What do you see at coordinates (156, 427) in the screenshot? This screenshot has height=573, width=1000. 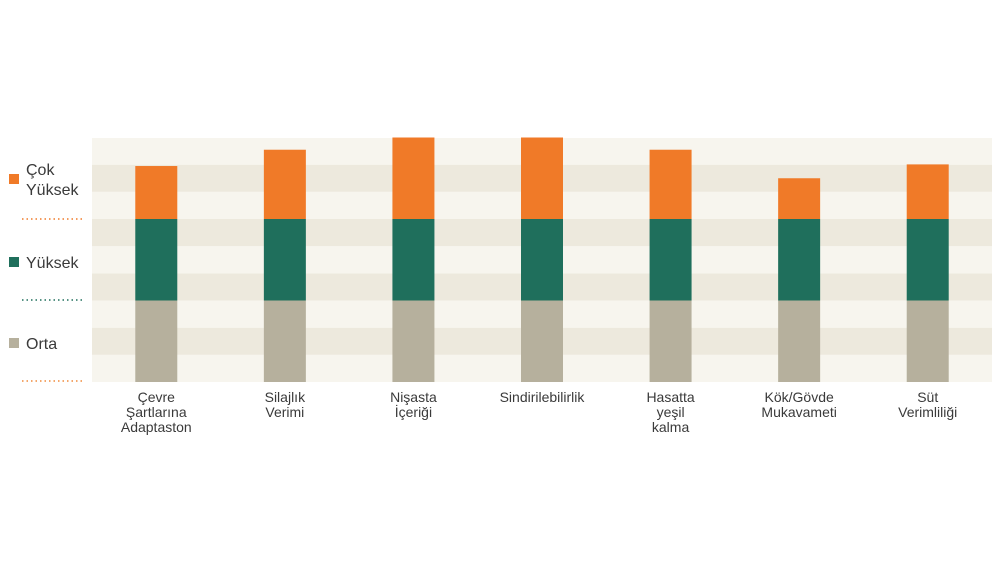 I see `x-tick-label: Adaptaston` at bounding box center [156, 427].